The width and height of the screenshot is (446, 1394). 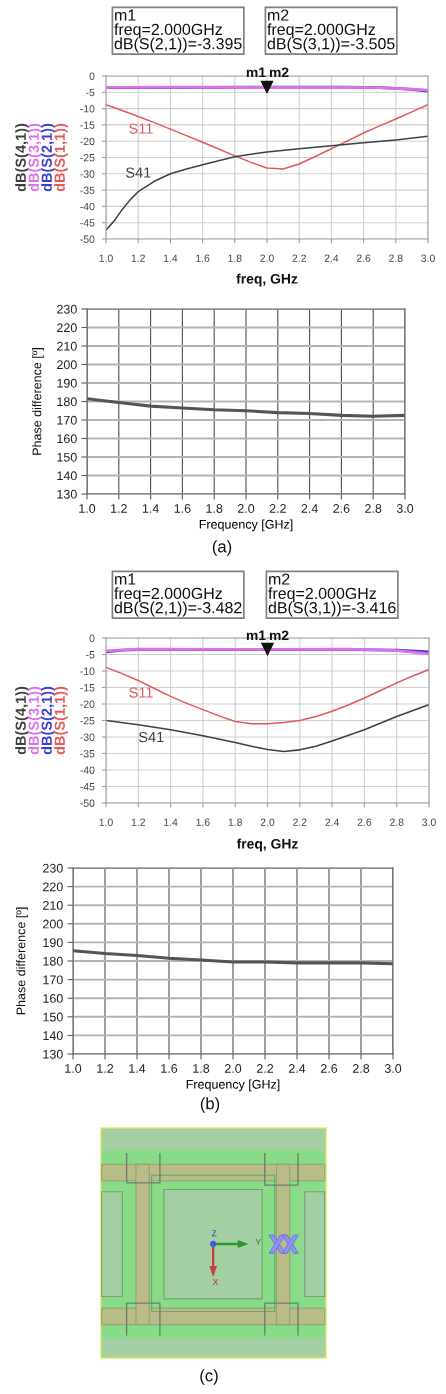 What do you see at coordinates (222, 548) in the screenshot?
I see `text: (a)` at bounding box center [222, 548].